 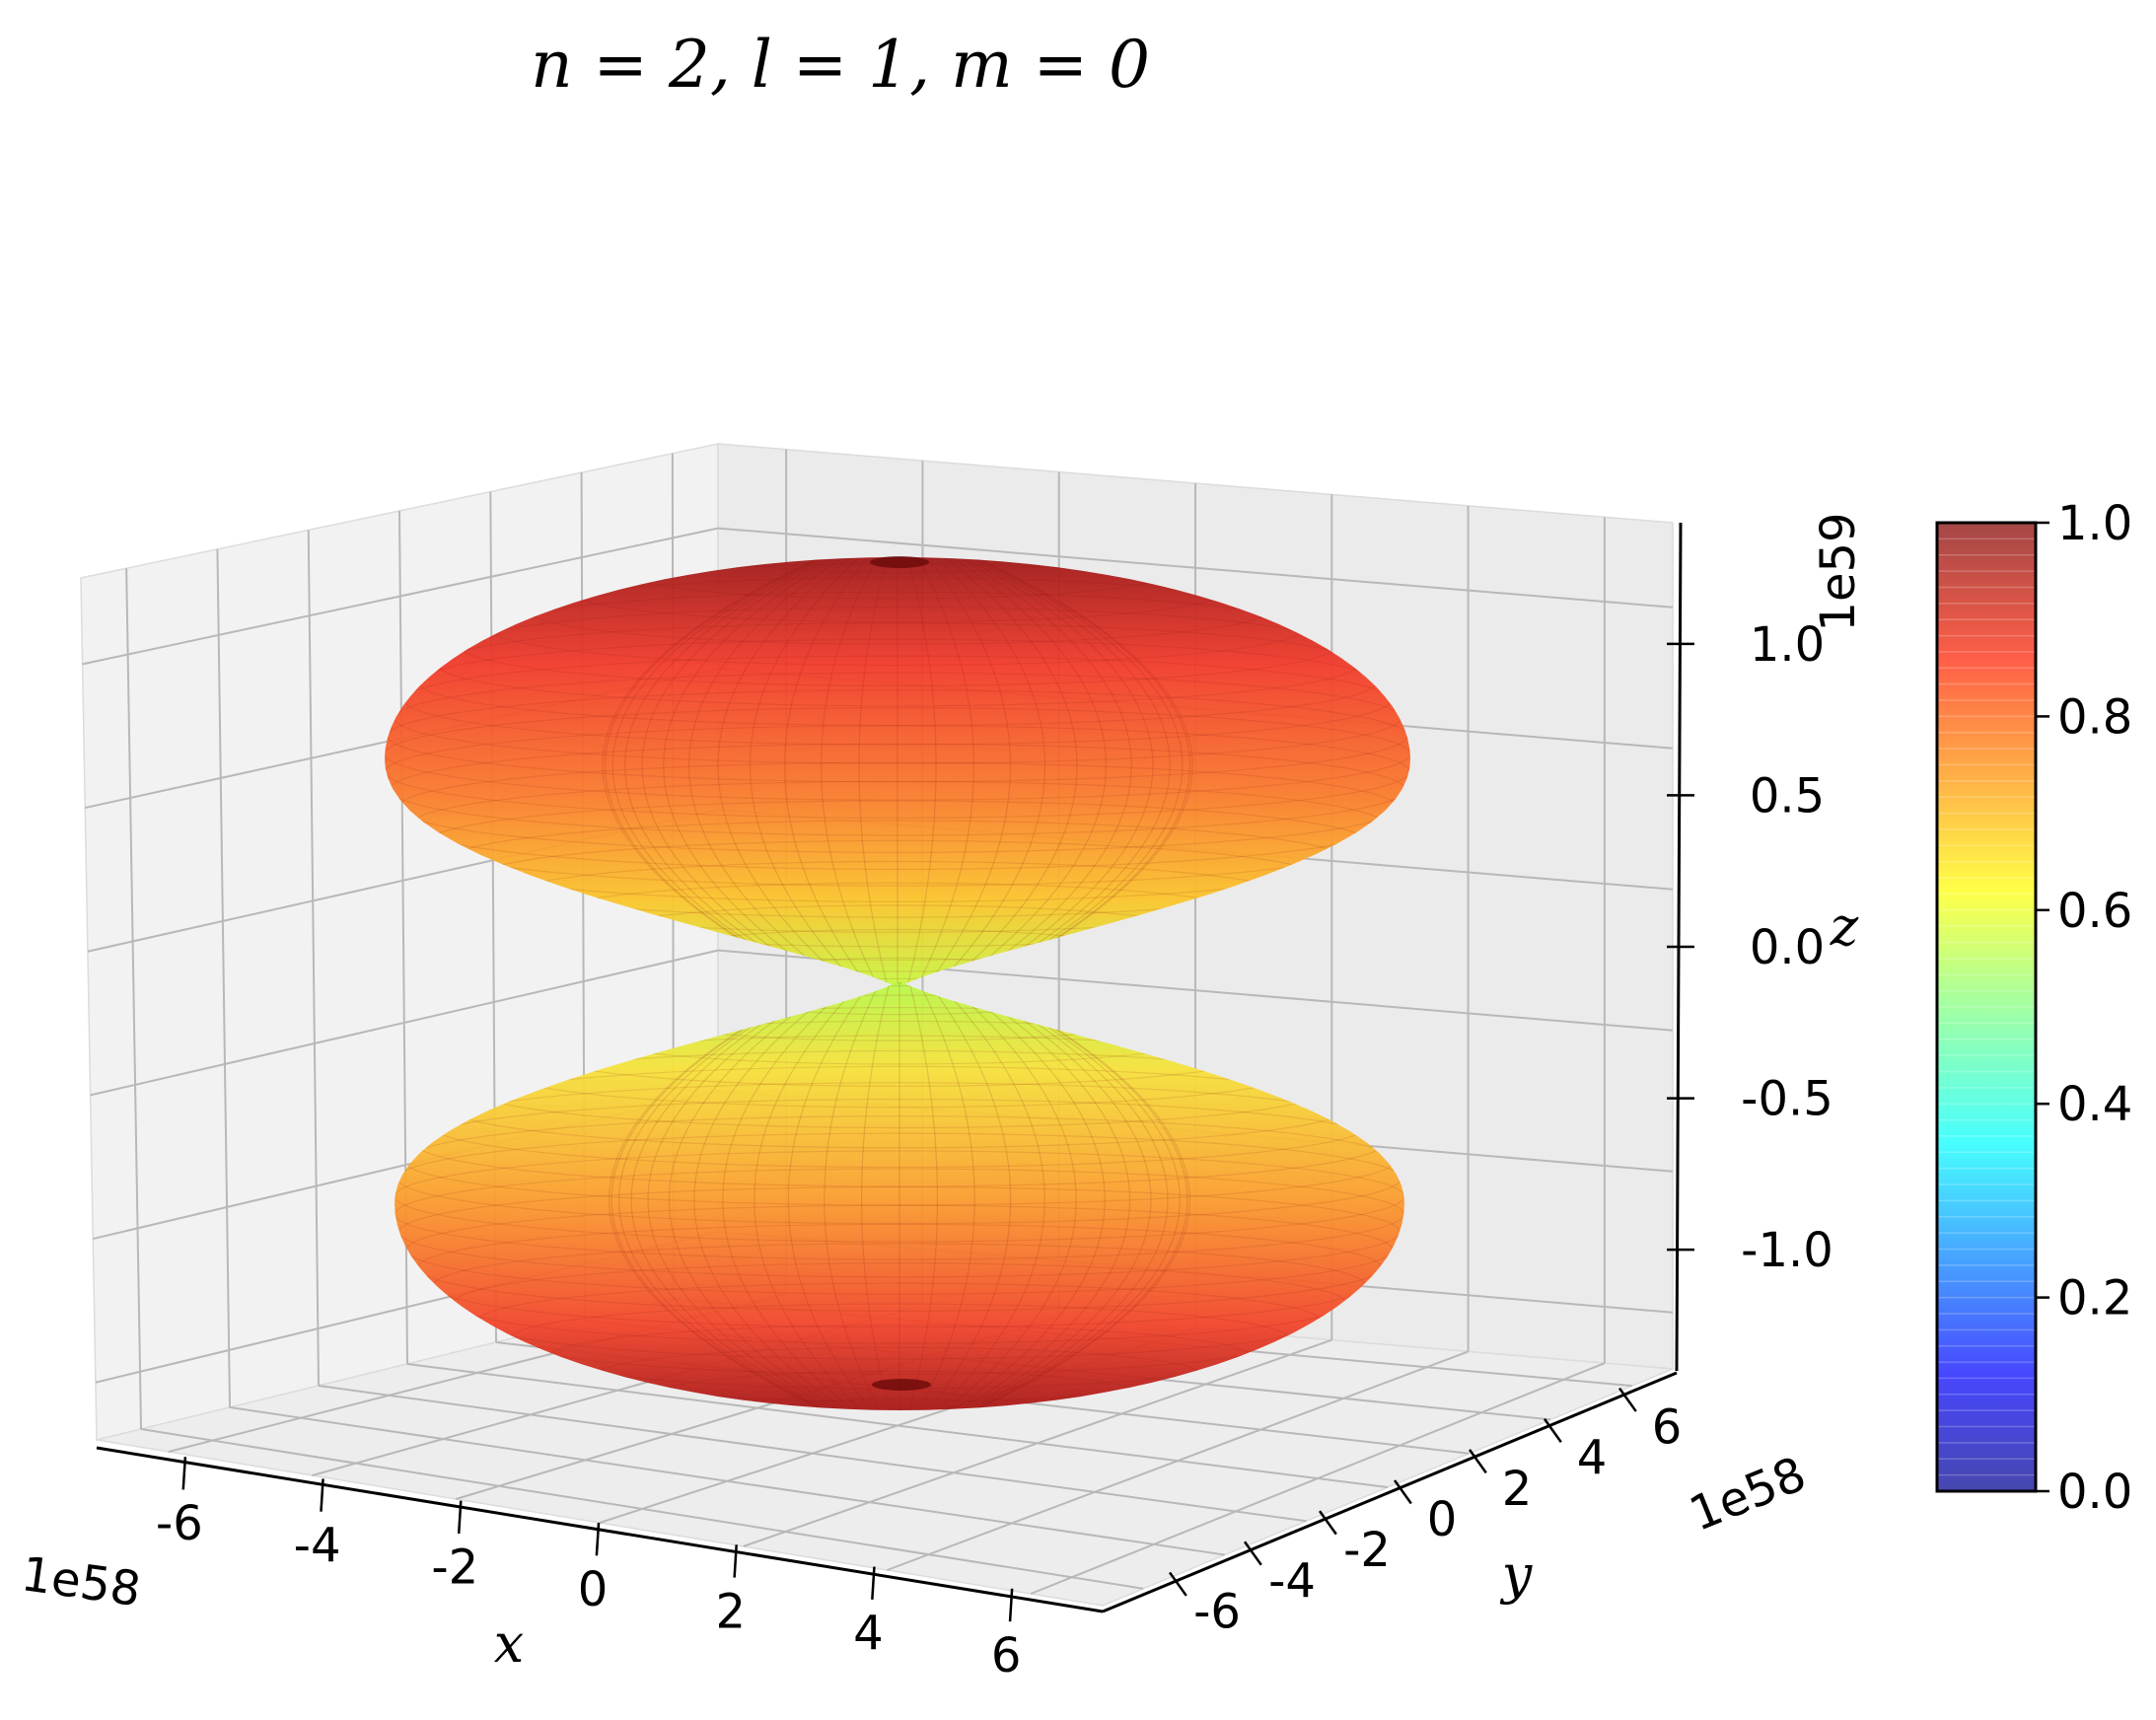 What do you see at coordinates (901, 1385) in the screenshot?
I see `lower-pole` at bounding box center [901, 1385].